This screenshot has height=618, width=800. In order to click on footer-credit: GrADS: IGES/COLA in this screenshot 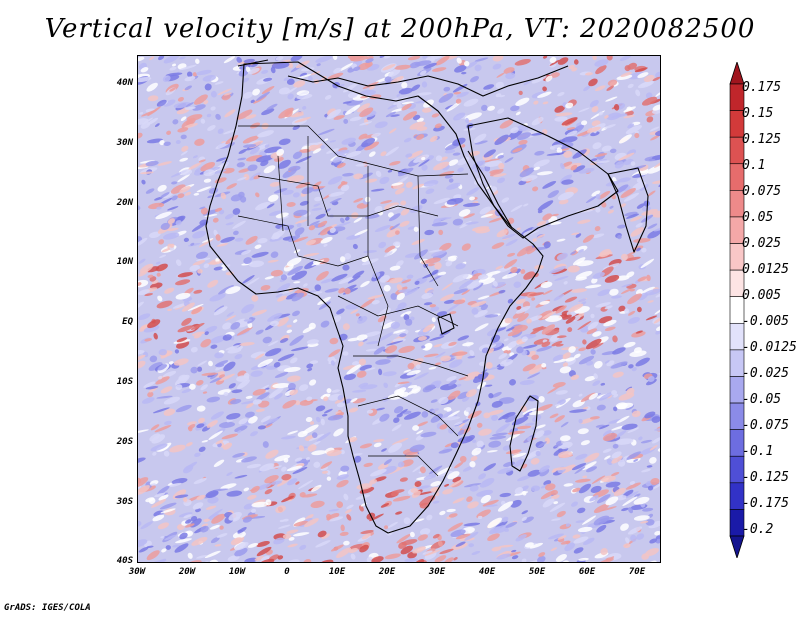, I will do `click(47, 608)`.